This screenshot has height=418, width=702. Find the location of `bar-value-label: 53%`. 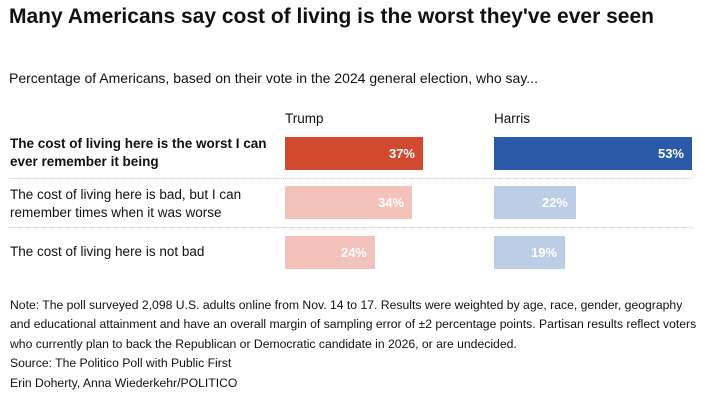

bar-value-label: 53% is located at coordinates (670, 153).